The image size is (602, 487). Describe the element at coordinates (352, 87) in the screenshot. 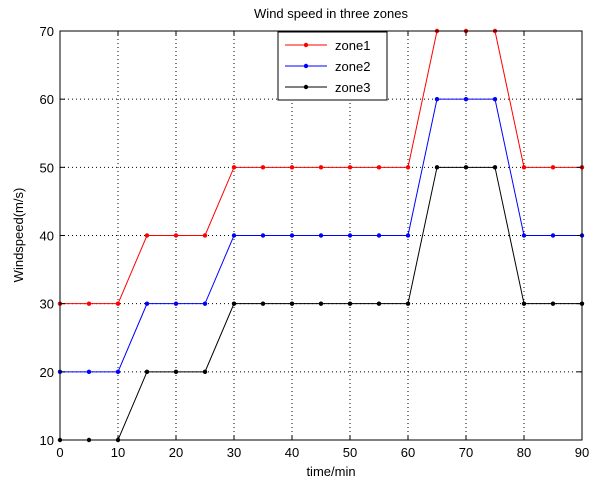

I see `legend-label: zone3` at that location.